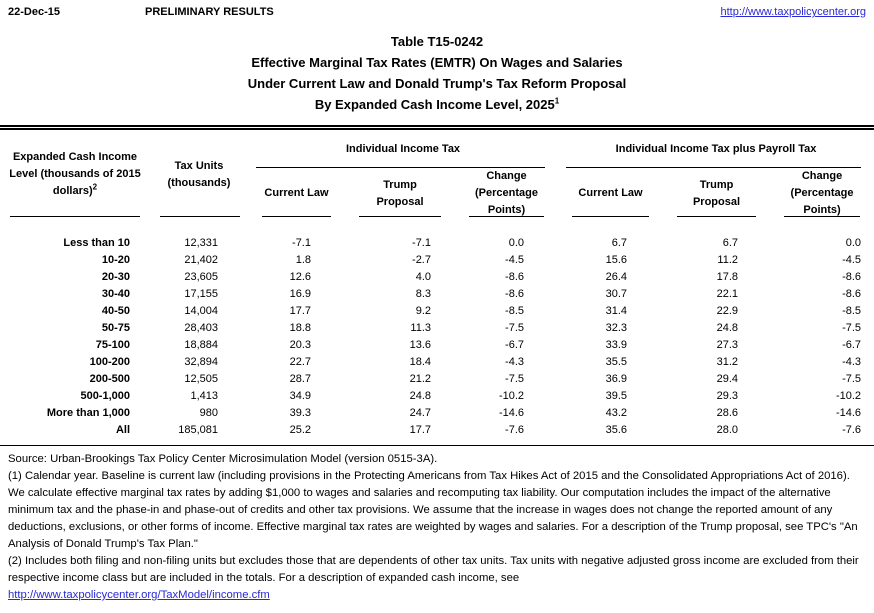 The image size is (874, 613). I want to click on payroll-trump-proposal-header: Trump Proposal, so click(716, 193).